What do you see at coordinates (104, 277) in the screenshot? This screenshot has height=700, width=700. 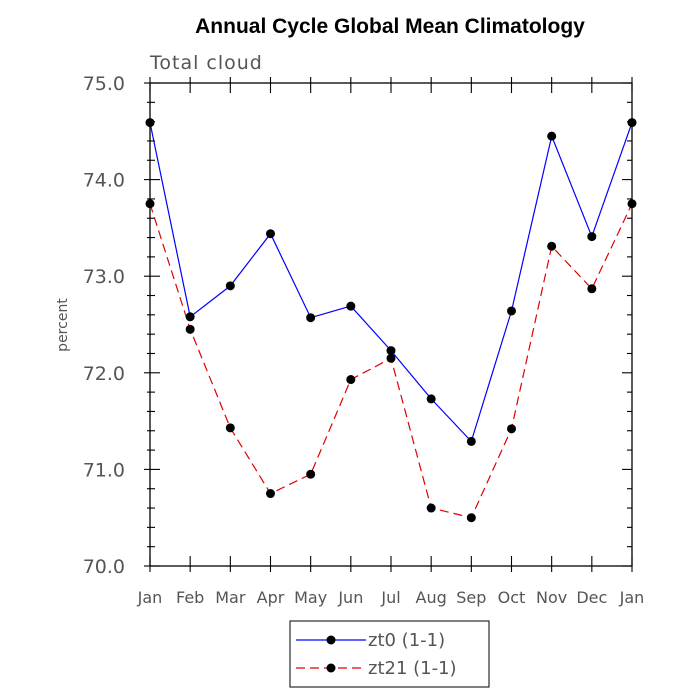 I see `y-tick-label: 73.0` at bounding box center [104, 277].